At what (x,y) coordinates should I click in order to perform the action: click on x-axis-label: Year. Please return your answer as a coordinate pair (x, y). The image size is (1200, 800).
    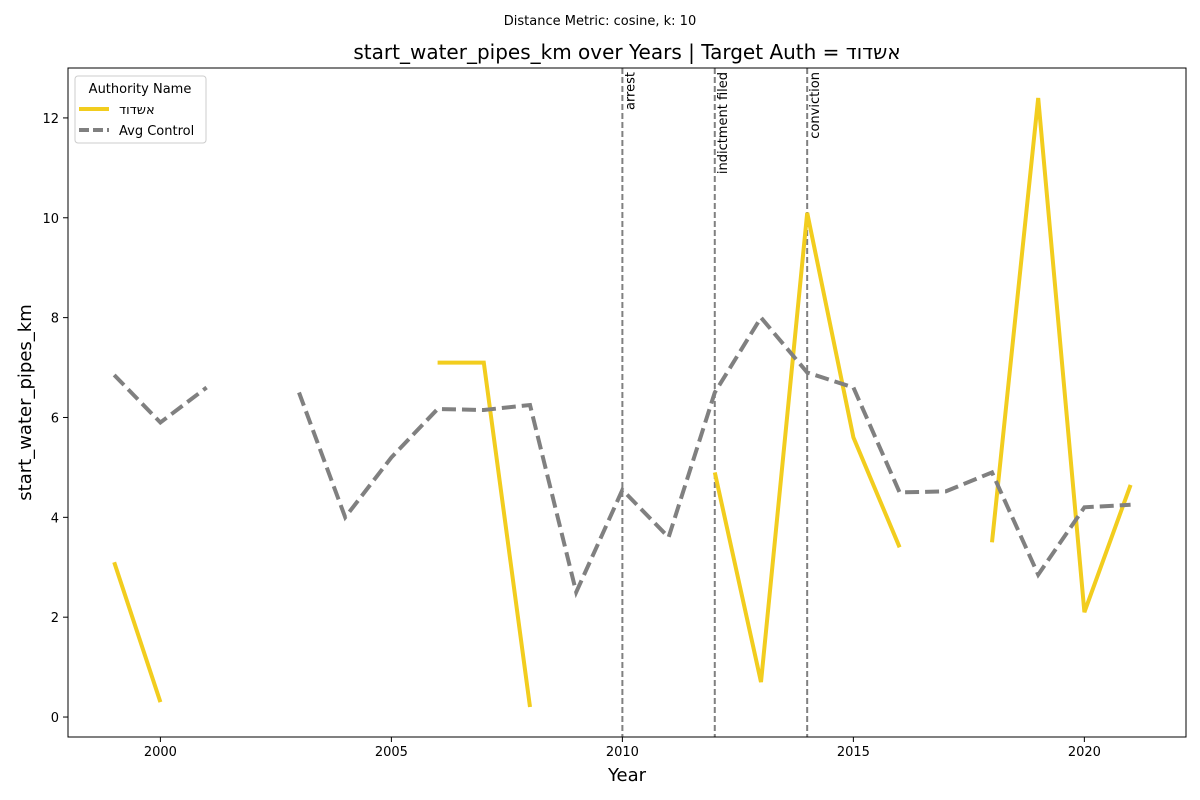
    Looking at the image, I should click on (627, 775).